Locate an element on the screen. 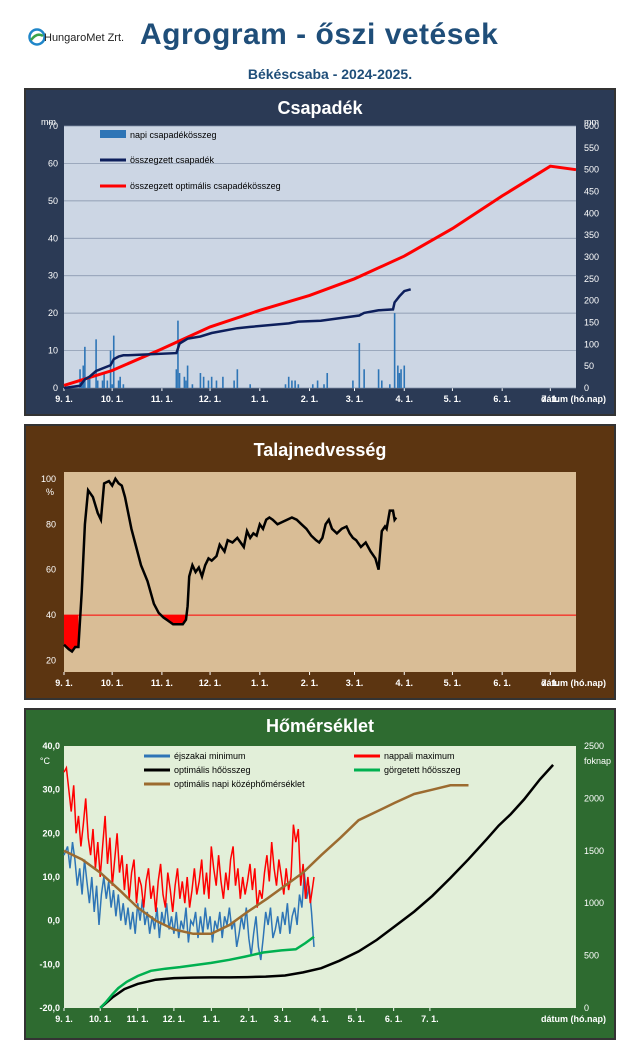  chart-title: Csapadék is located at coordinates (320, 108).